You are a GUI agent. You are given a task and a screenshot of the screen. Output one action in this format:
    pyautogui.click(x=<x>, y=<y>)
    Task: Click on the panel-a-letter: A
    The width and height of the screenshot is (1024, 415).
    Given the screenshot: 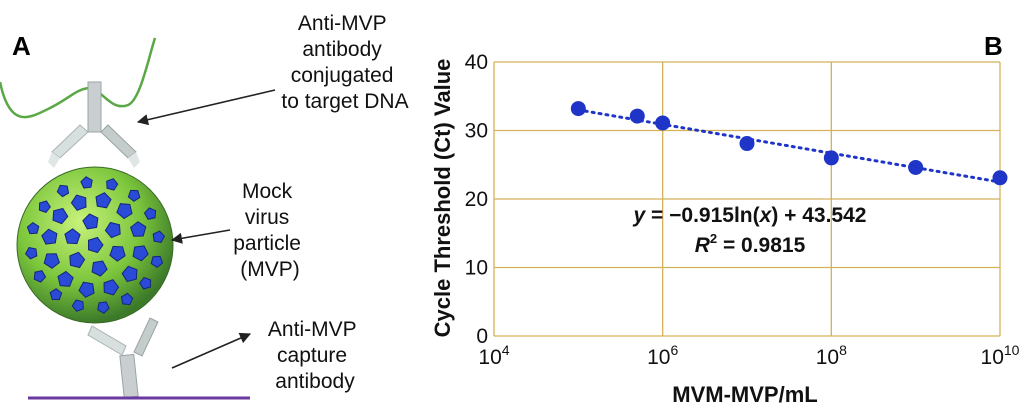 What is the action you would take?
    pyautogui.click(x=21, y=46)
    